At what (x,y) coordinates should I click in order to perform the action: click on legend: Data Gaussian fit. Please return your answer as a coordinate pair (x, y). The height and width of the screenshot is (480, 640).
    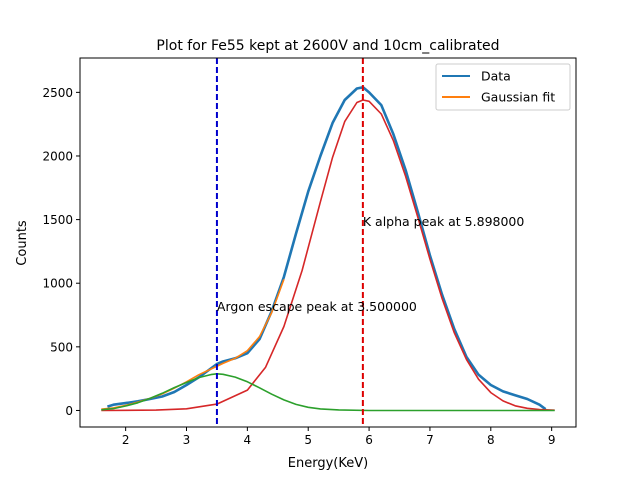
    Looking at the image, I should click on (503, 87).